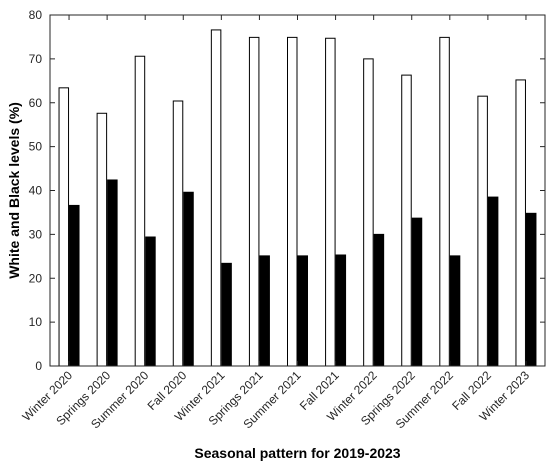 Image resolution: width=550 pixels, height=464 pixels. What do you see at coordinates (36, 59) in the screenshot?
I see `y-tick-label: 70` at bounding box center [36, 59].